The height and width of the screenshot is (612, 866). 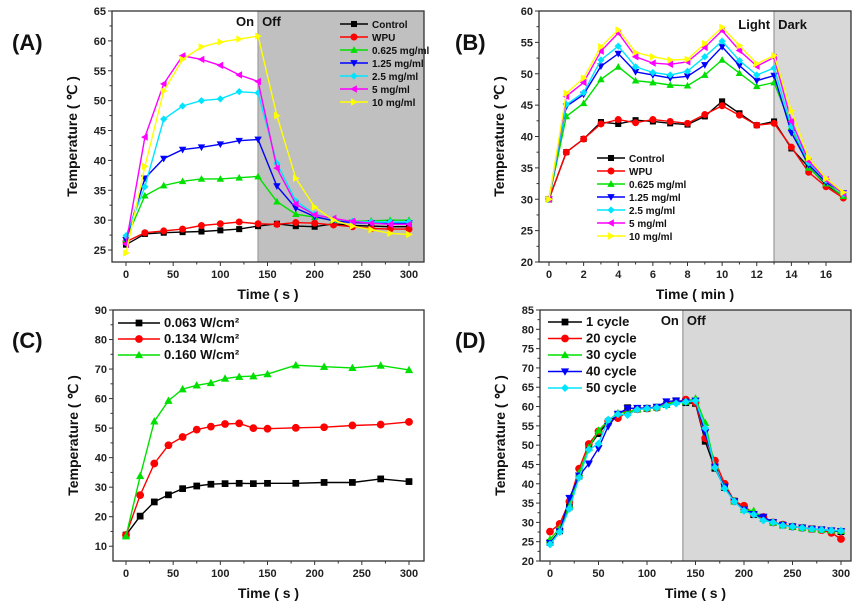 What do you see at coordinates (592, 338) in the screenshot?
I see `legend-item: 20 cycle` at bounding box center [592, 338].